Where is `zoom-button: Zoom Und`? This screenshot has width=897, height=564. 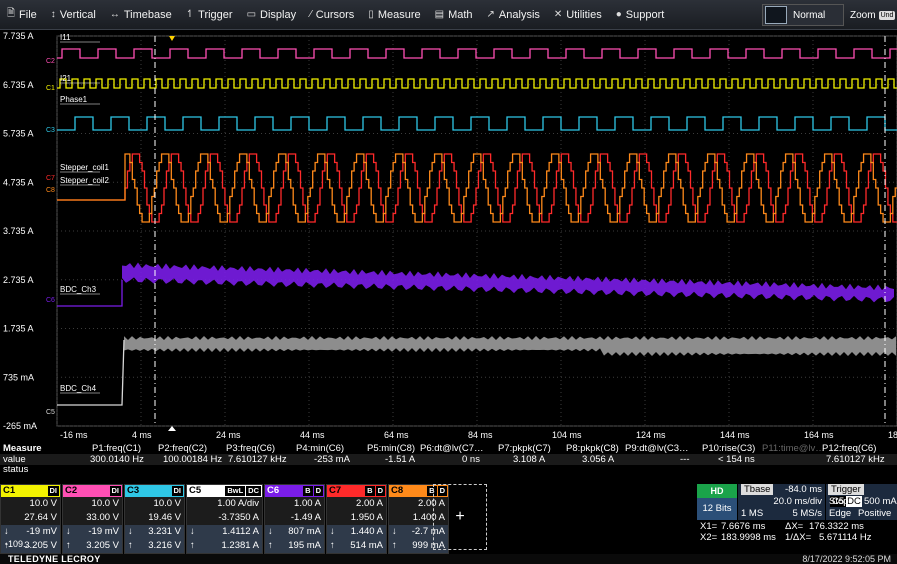
zoom-button: Zoom Und is located at coordinates (873, 15).